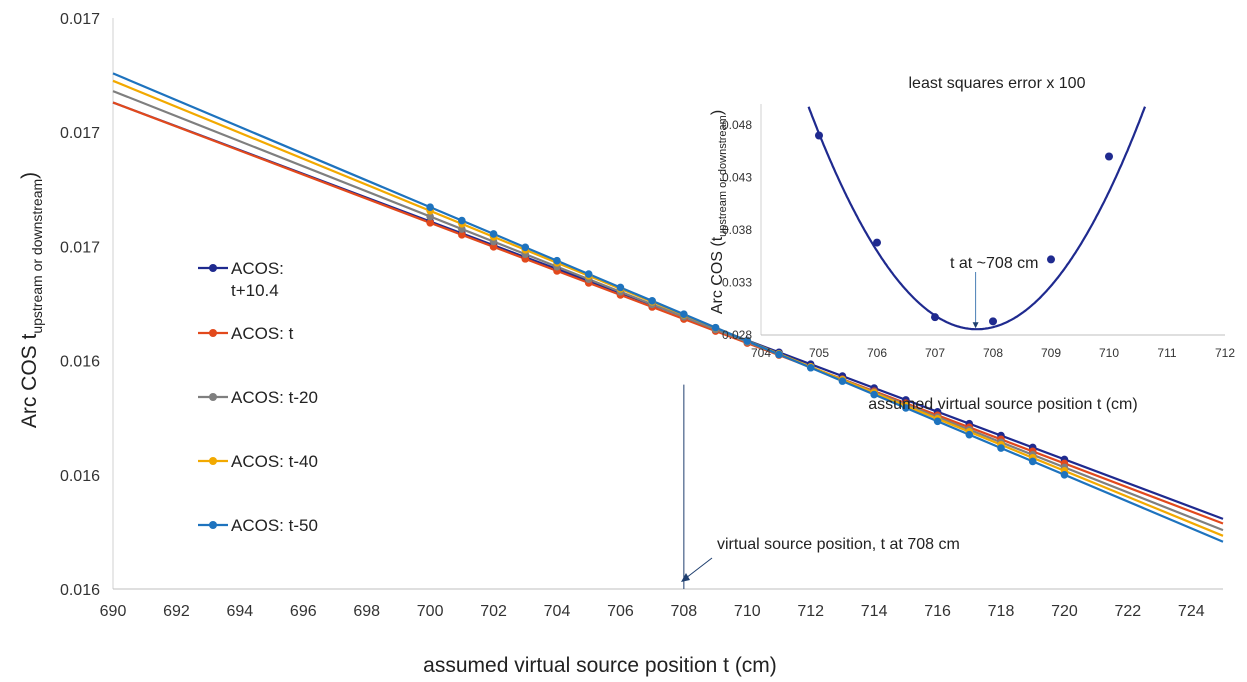  I want to click on inset-x-tick-label: 712, so click(1225, 353).